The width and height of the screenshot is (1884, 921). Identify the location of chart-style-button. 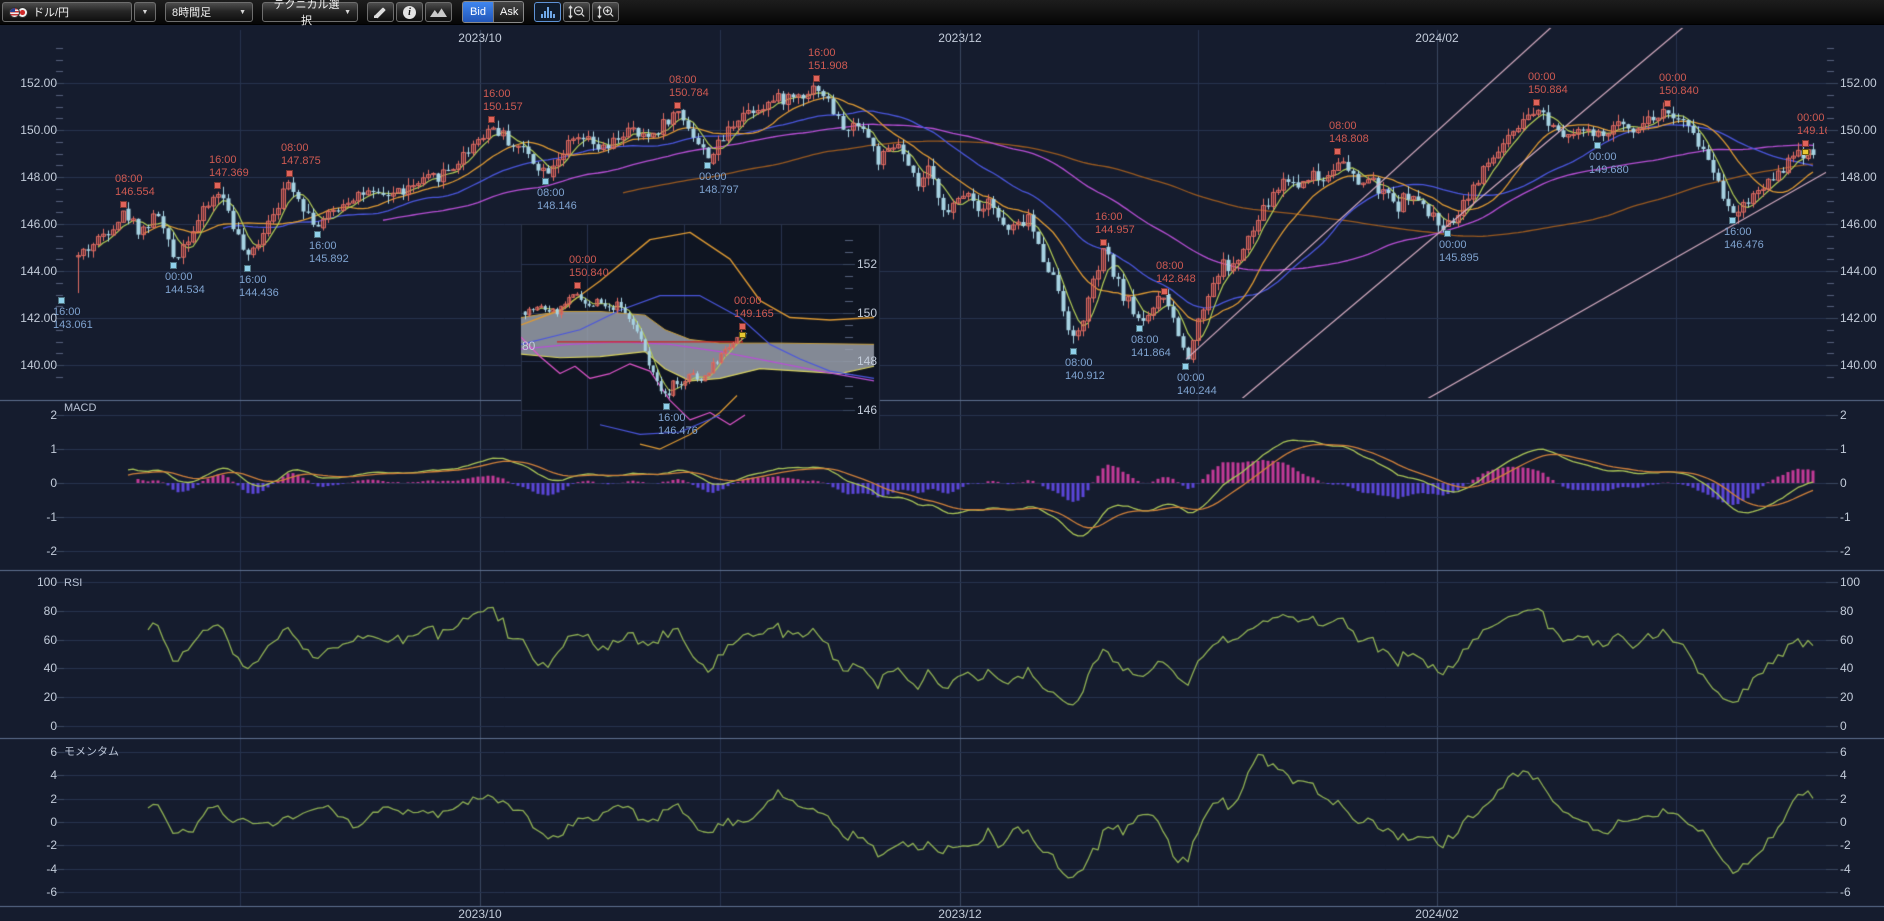
(438, 12).